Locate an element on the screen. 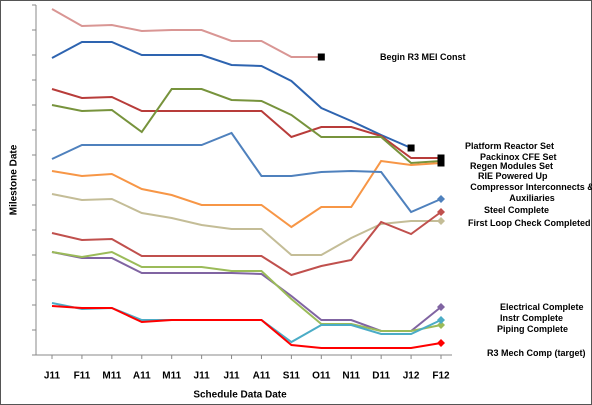  x-tick-label: F12 is located at coordinates (441, 376).